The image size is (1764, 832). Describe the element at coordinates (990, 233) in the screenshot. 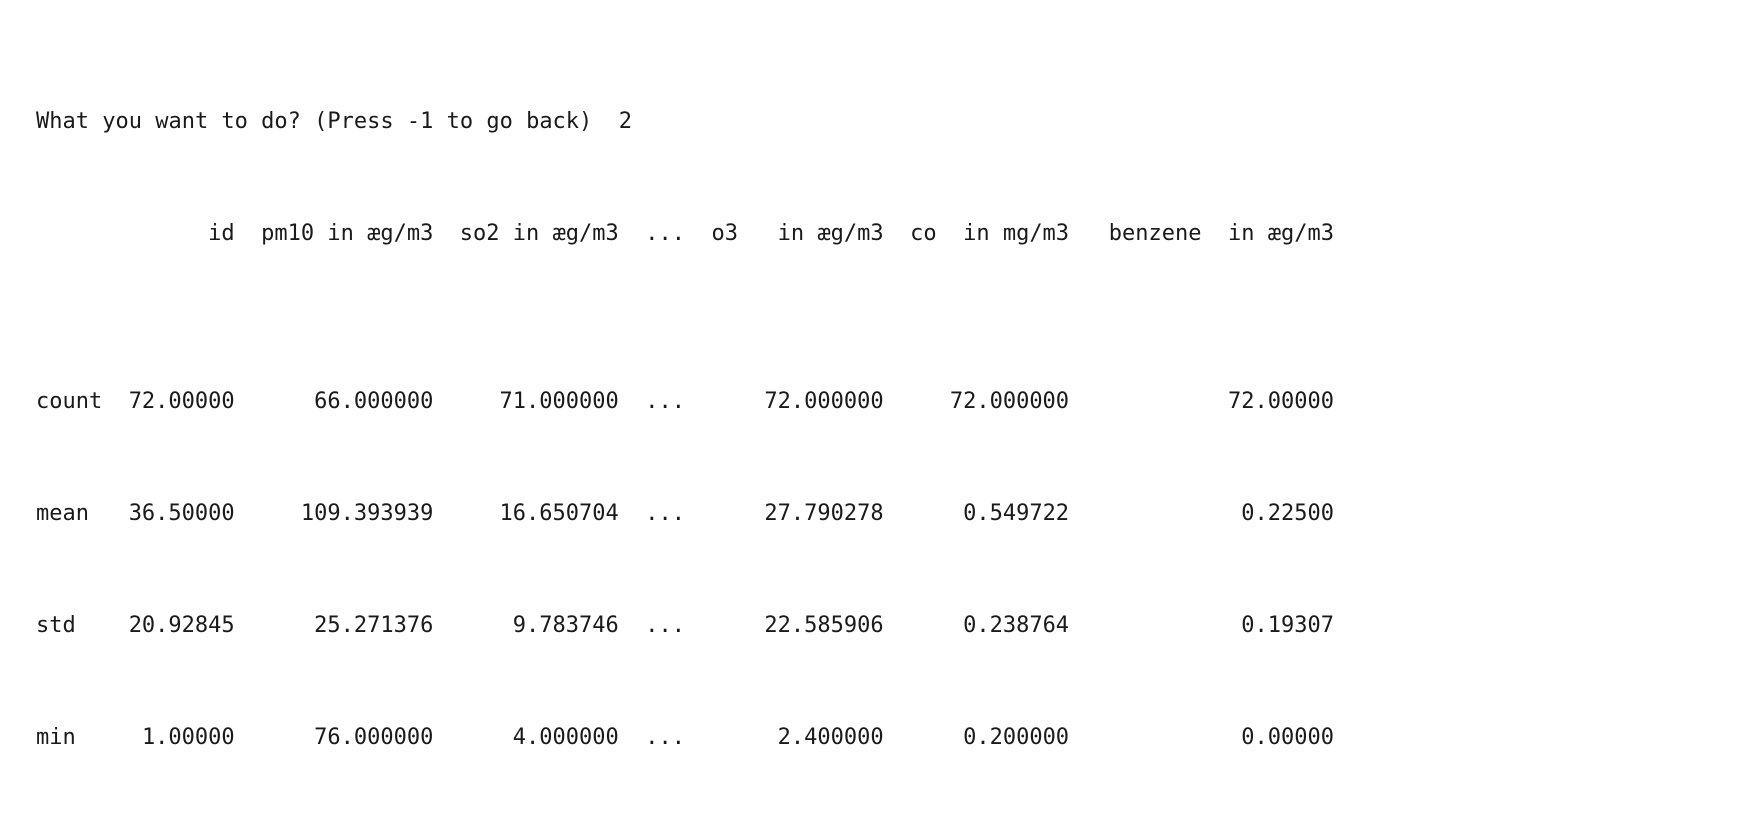

I see `header-co: co in mg/m3` at that location.